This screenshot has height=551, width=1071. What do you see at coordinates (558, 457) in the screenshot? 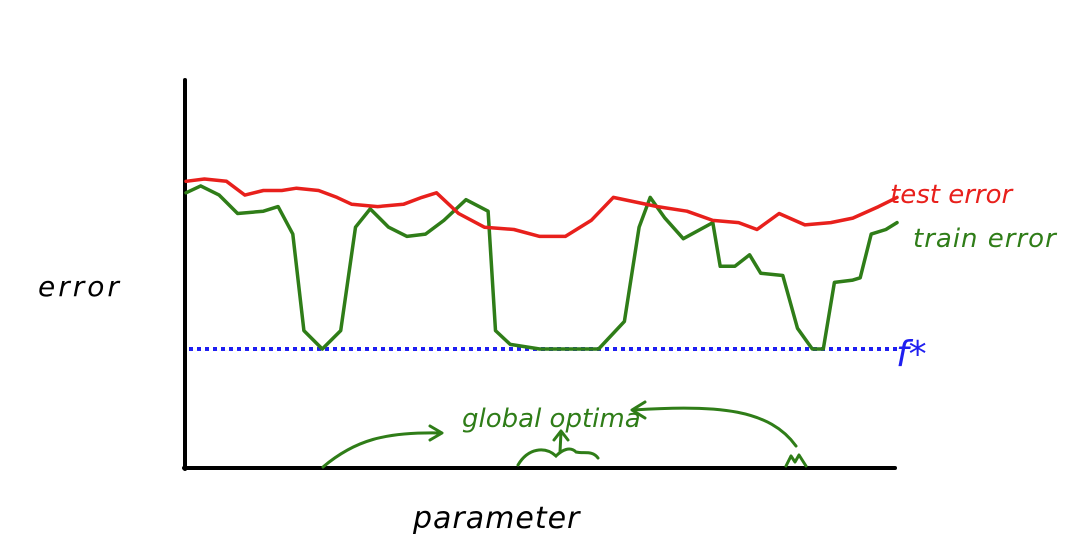
I see `optima-arrow-middle` at bounding box center [558, 457].